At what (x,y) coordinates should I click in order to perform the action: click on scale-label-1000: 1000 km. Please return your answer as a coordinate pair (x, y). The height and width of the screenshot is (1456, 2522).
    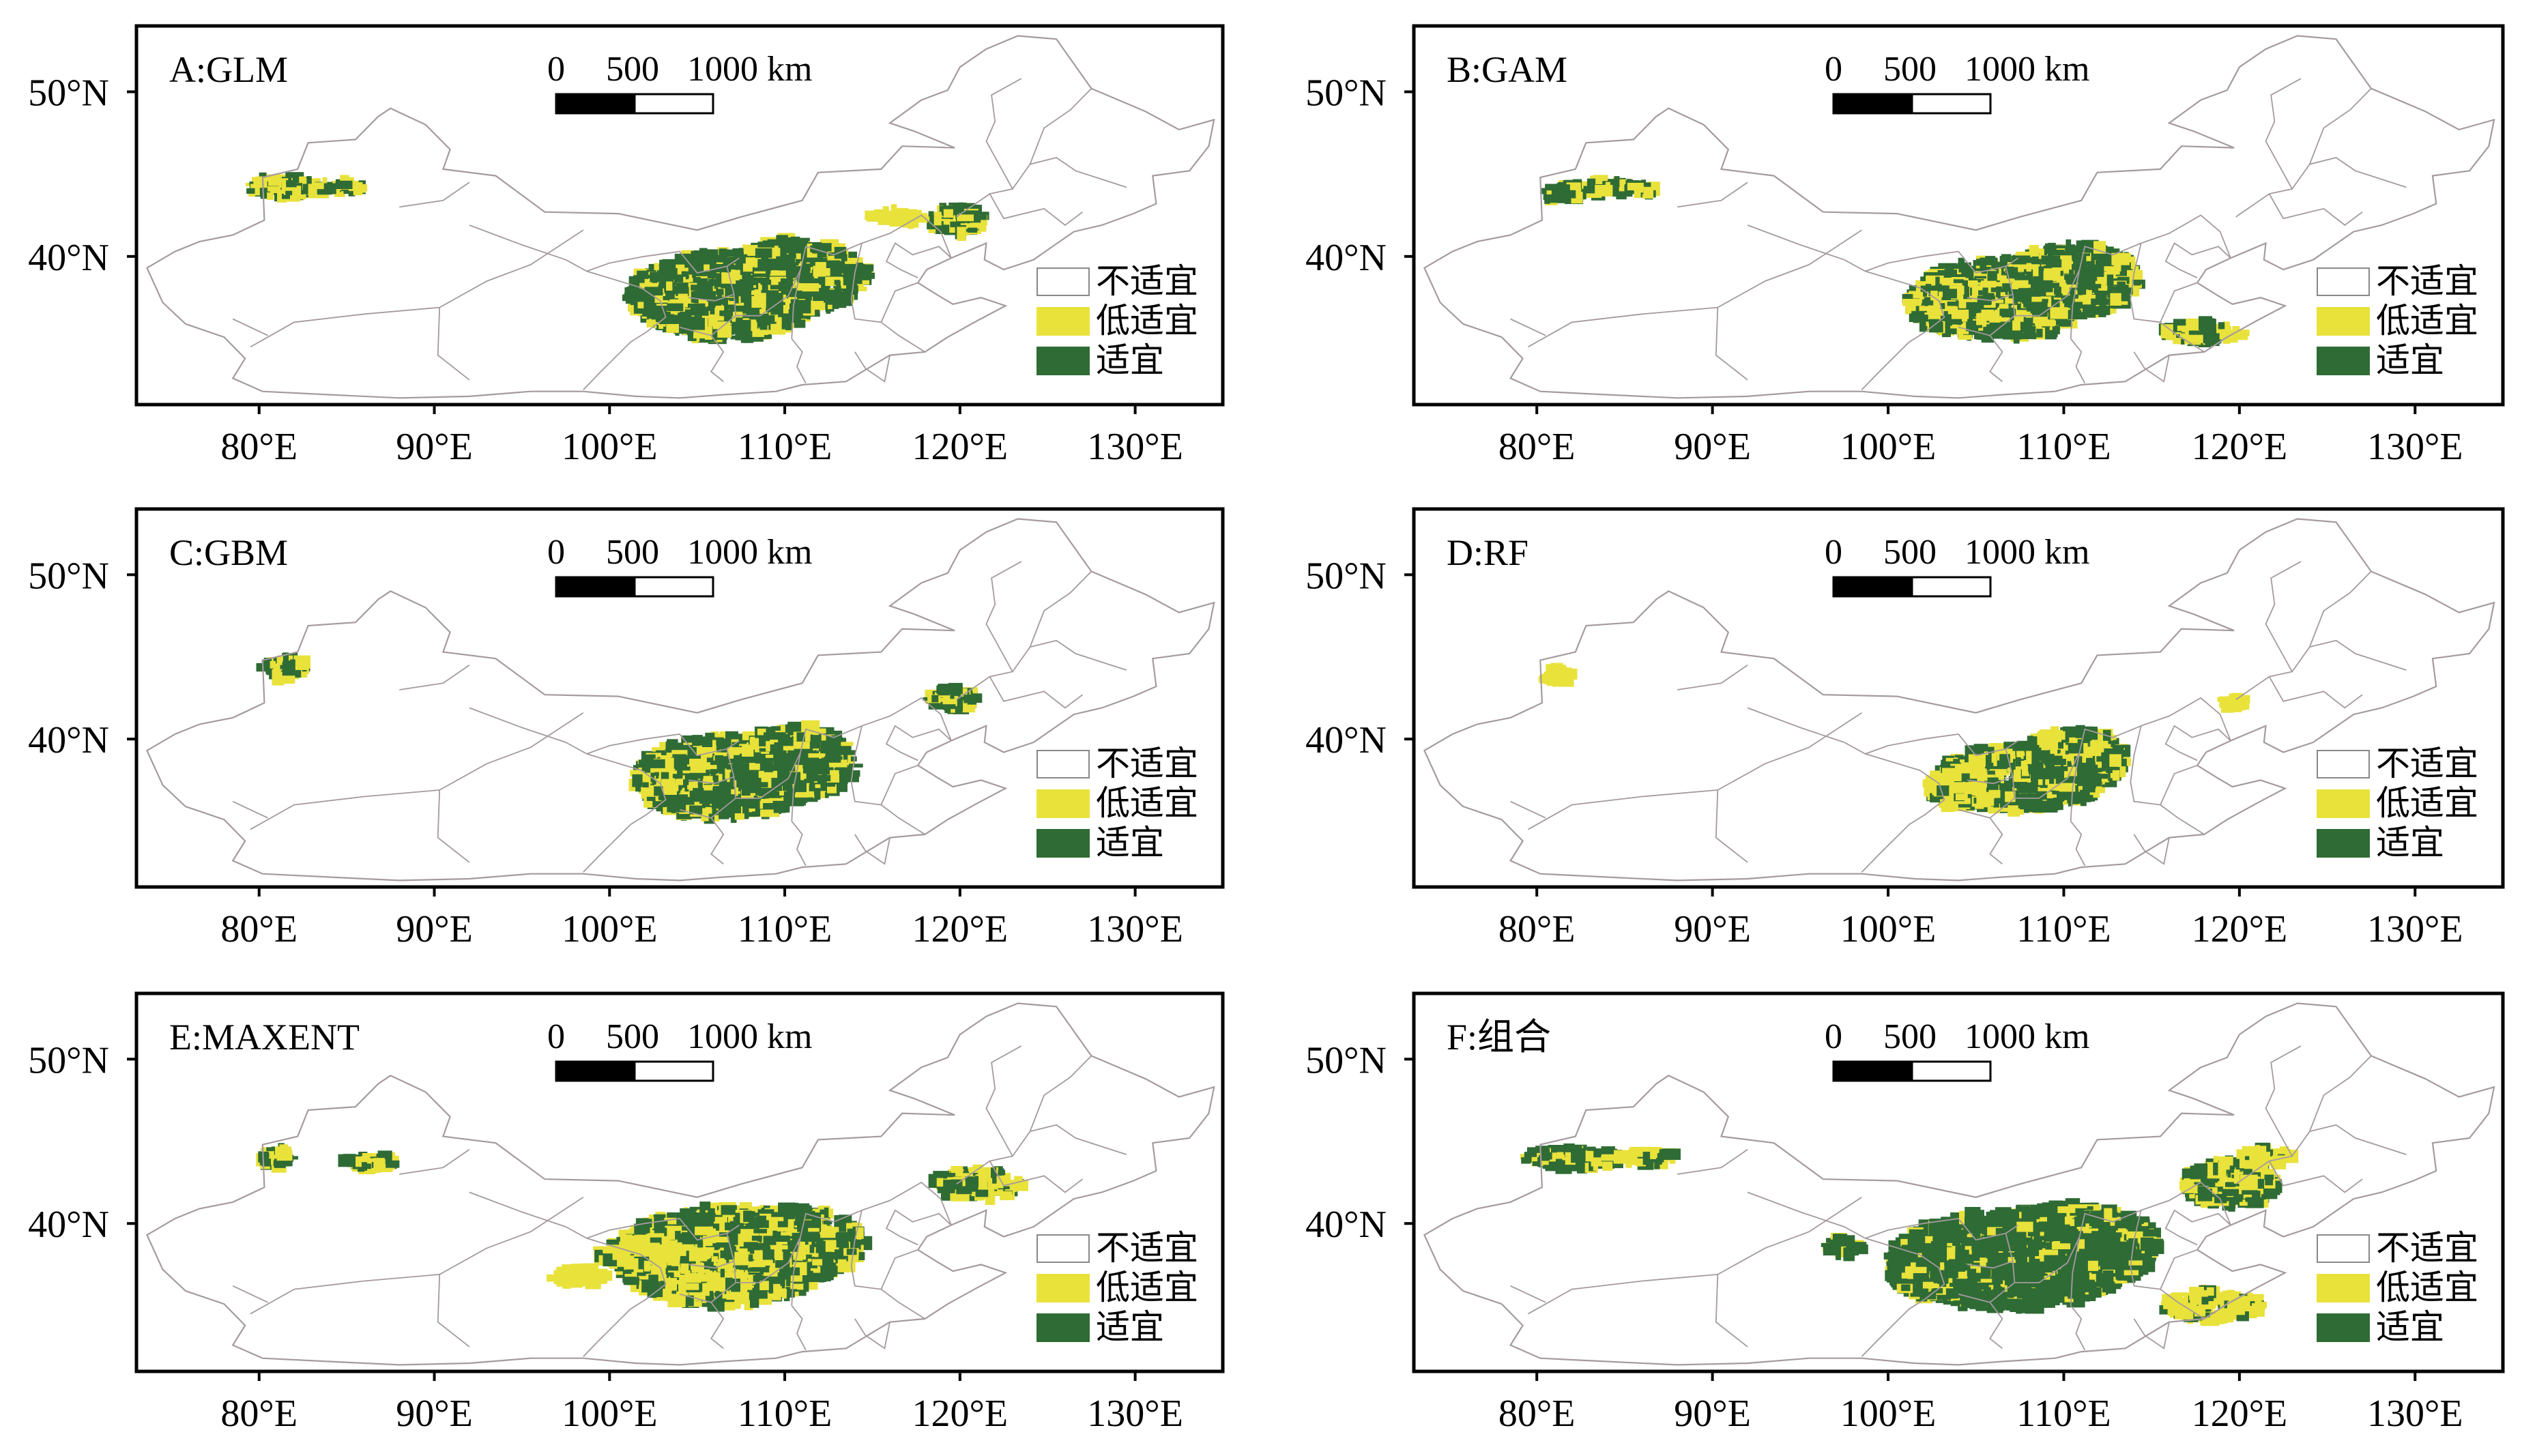
    Looking at the image, I should click on (2027, 69).